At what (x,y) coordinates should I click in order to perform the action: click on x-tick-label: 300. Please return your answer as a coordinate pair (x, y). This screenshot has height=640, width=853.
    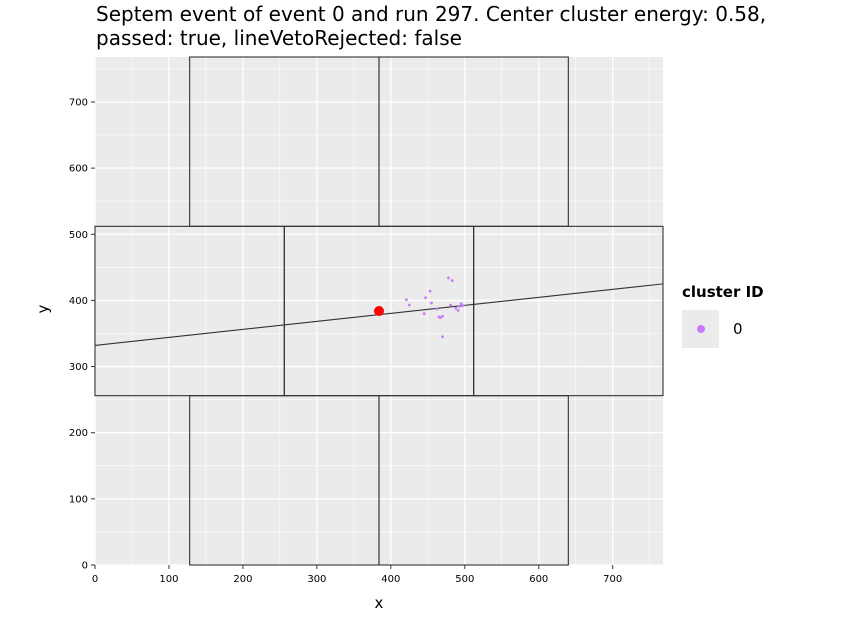
    Looking at the image, I should click on (316, 579).